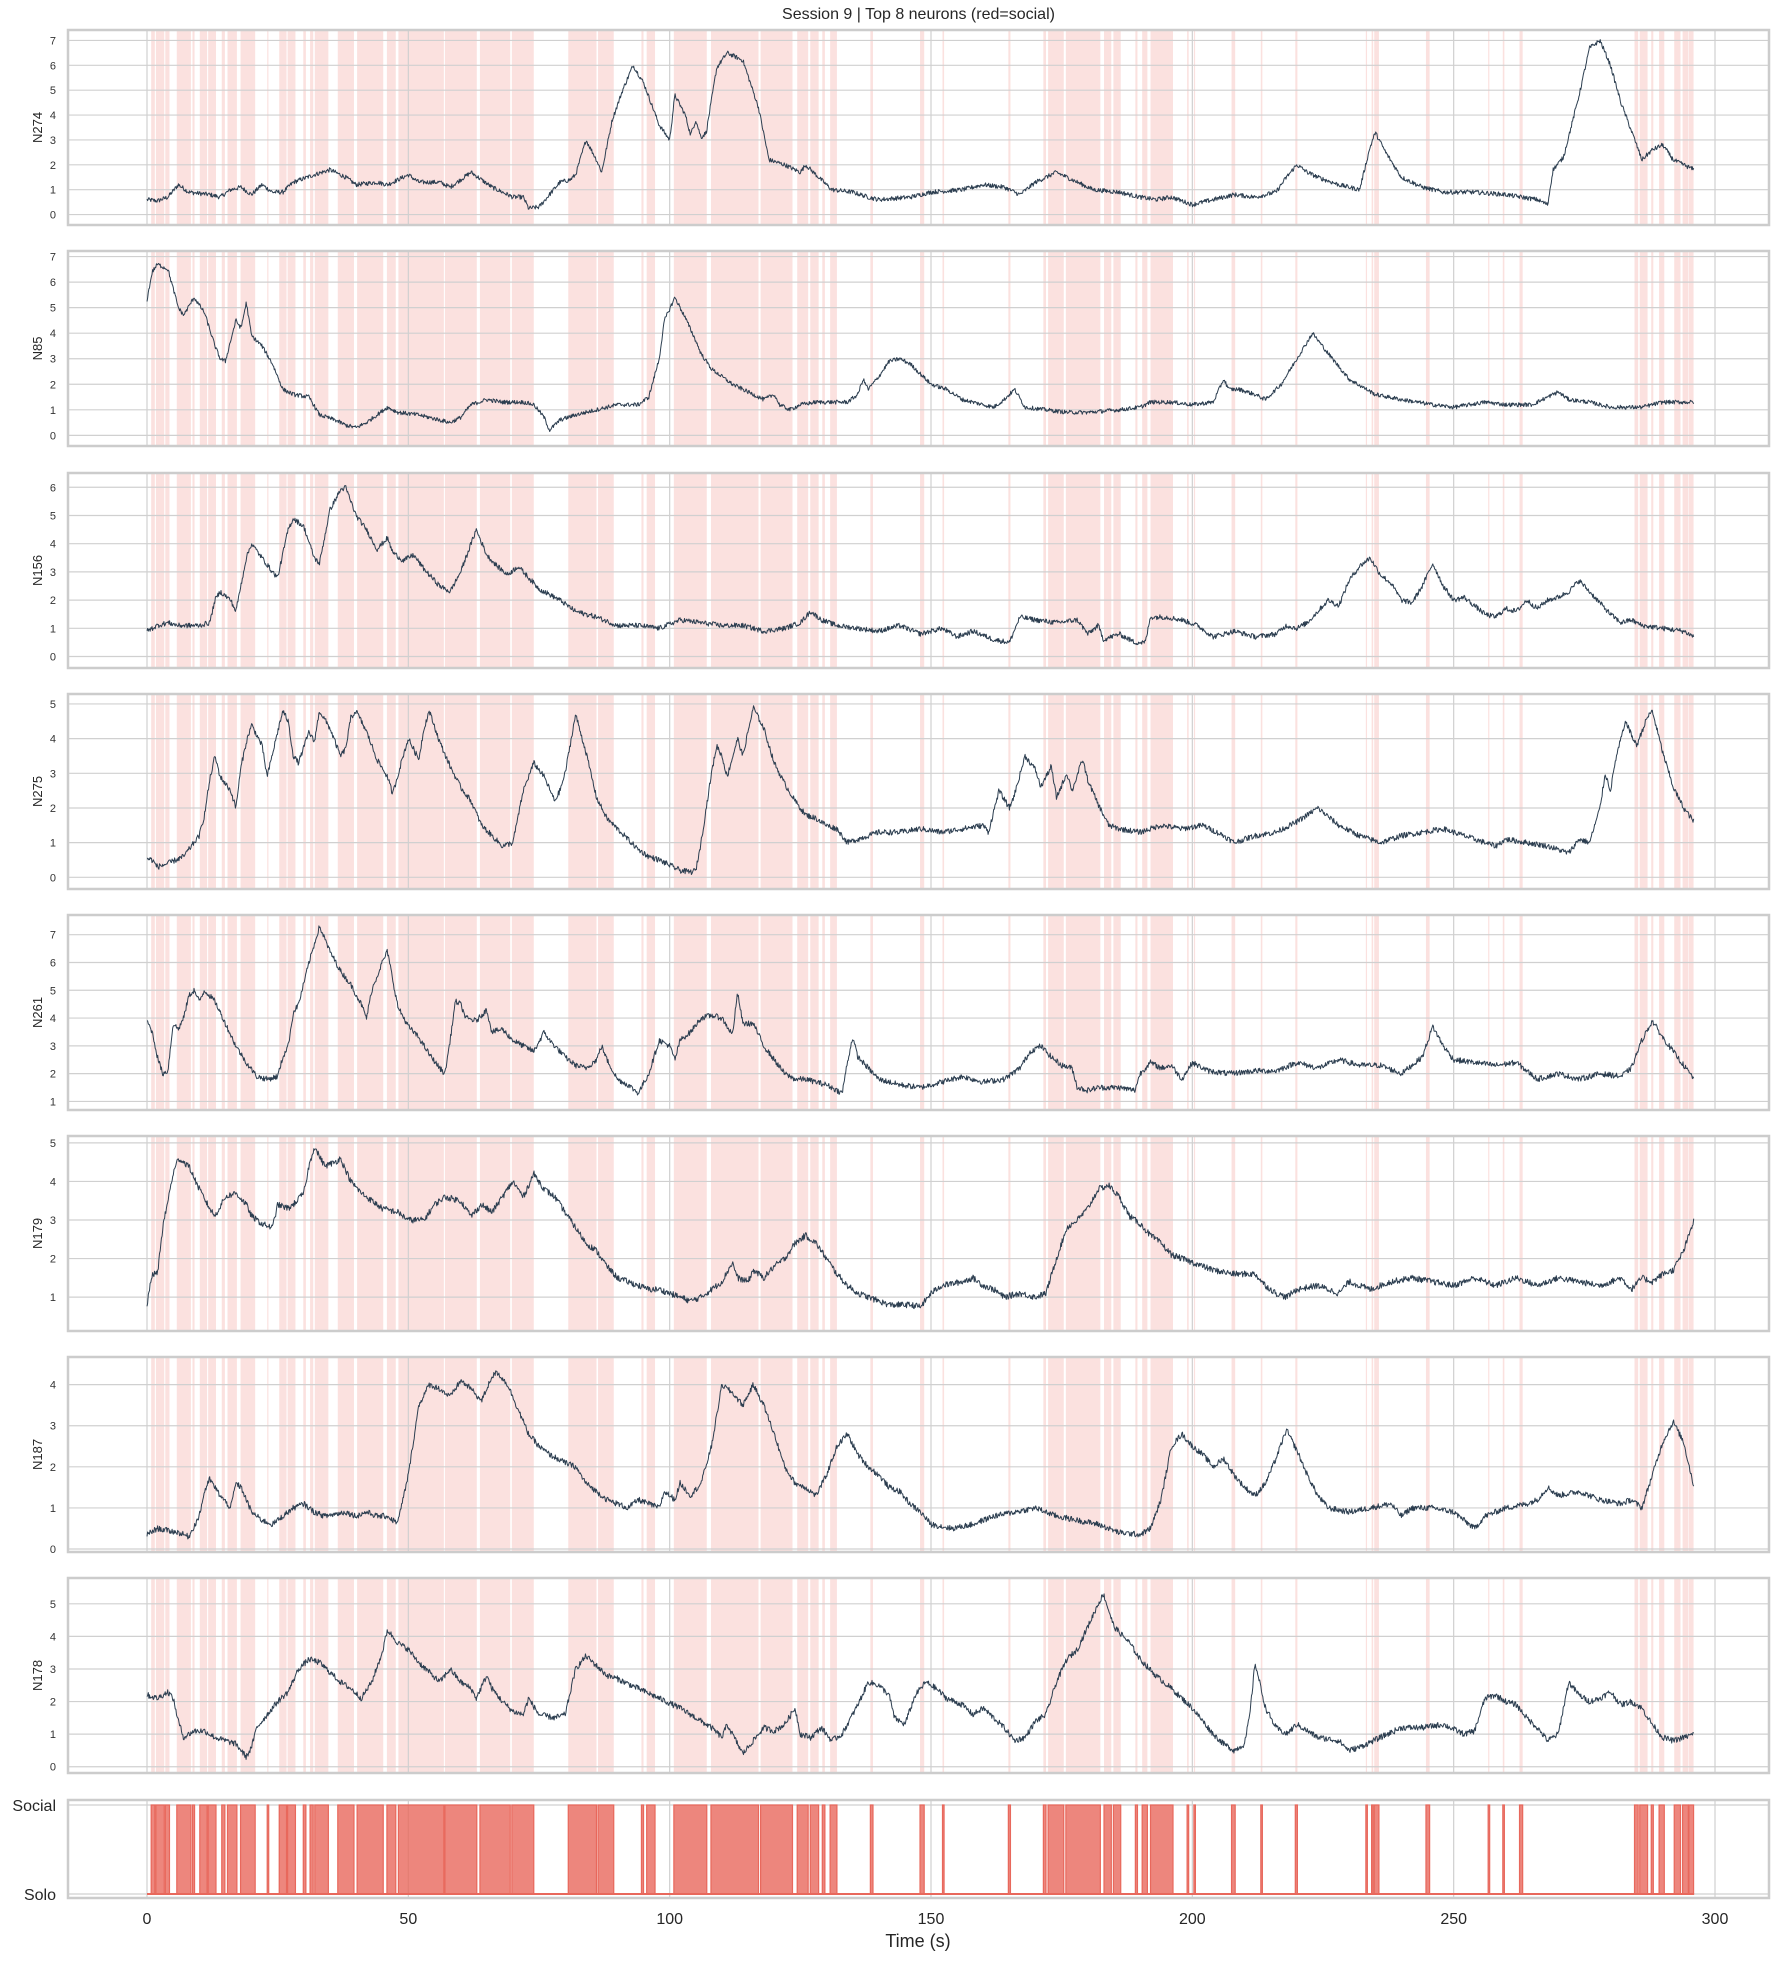  Describe the element at coordinates (53, 844) in the screenshot. I see `y-tick-label: 1` at that location.